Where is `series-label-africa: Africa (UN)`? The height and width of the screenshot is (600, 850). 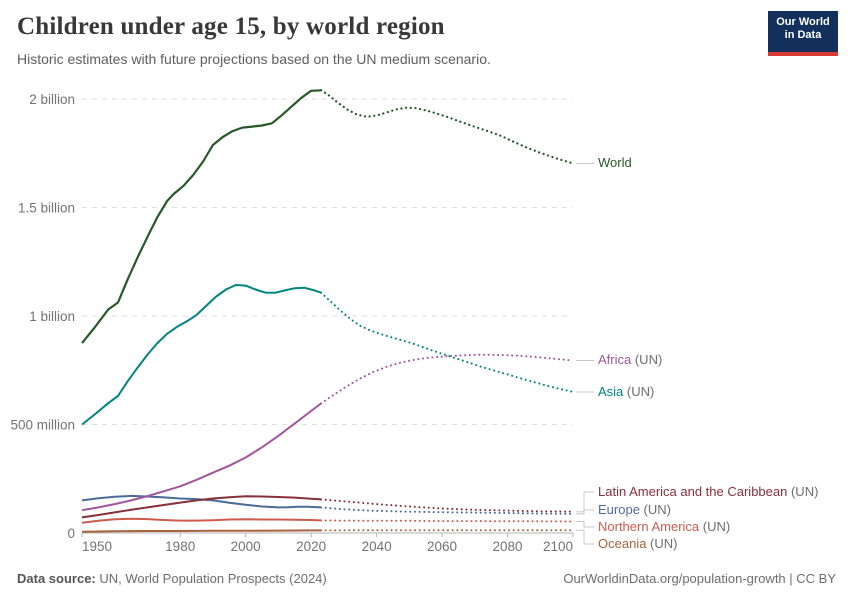 series-label-africa: Africa (UN) is located at coordinates (630, 360).